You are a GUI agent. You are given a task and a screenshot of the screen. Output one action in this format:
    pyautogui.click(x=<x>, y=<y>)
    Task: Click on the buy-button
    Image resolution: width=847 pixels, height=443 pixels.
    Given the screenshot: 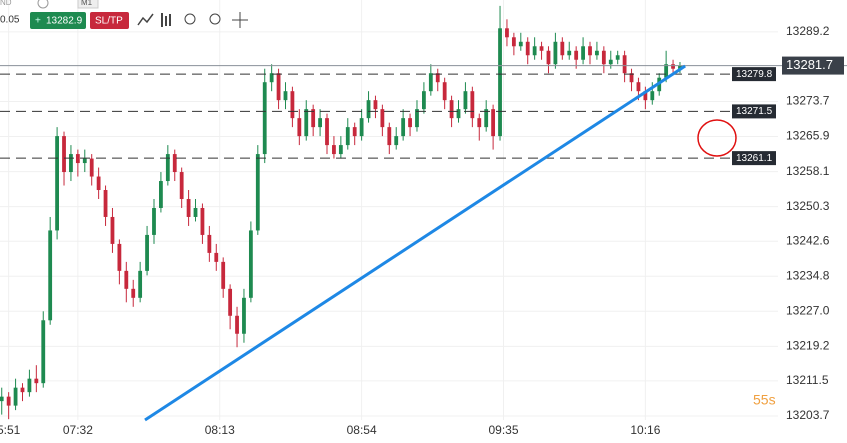 What is the action you would take?
    pyautogui.click(x=58, y=20)
    